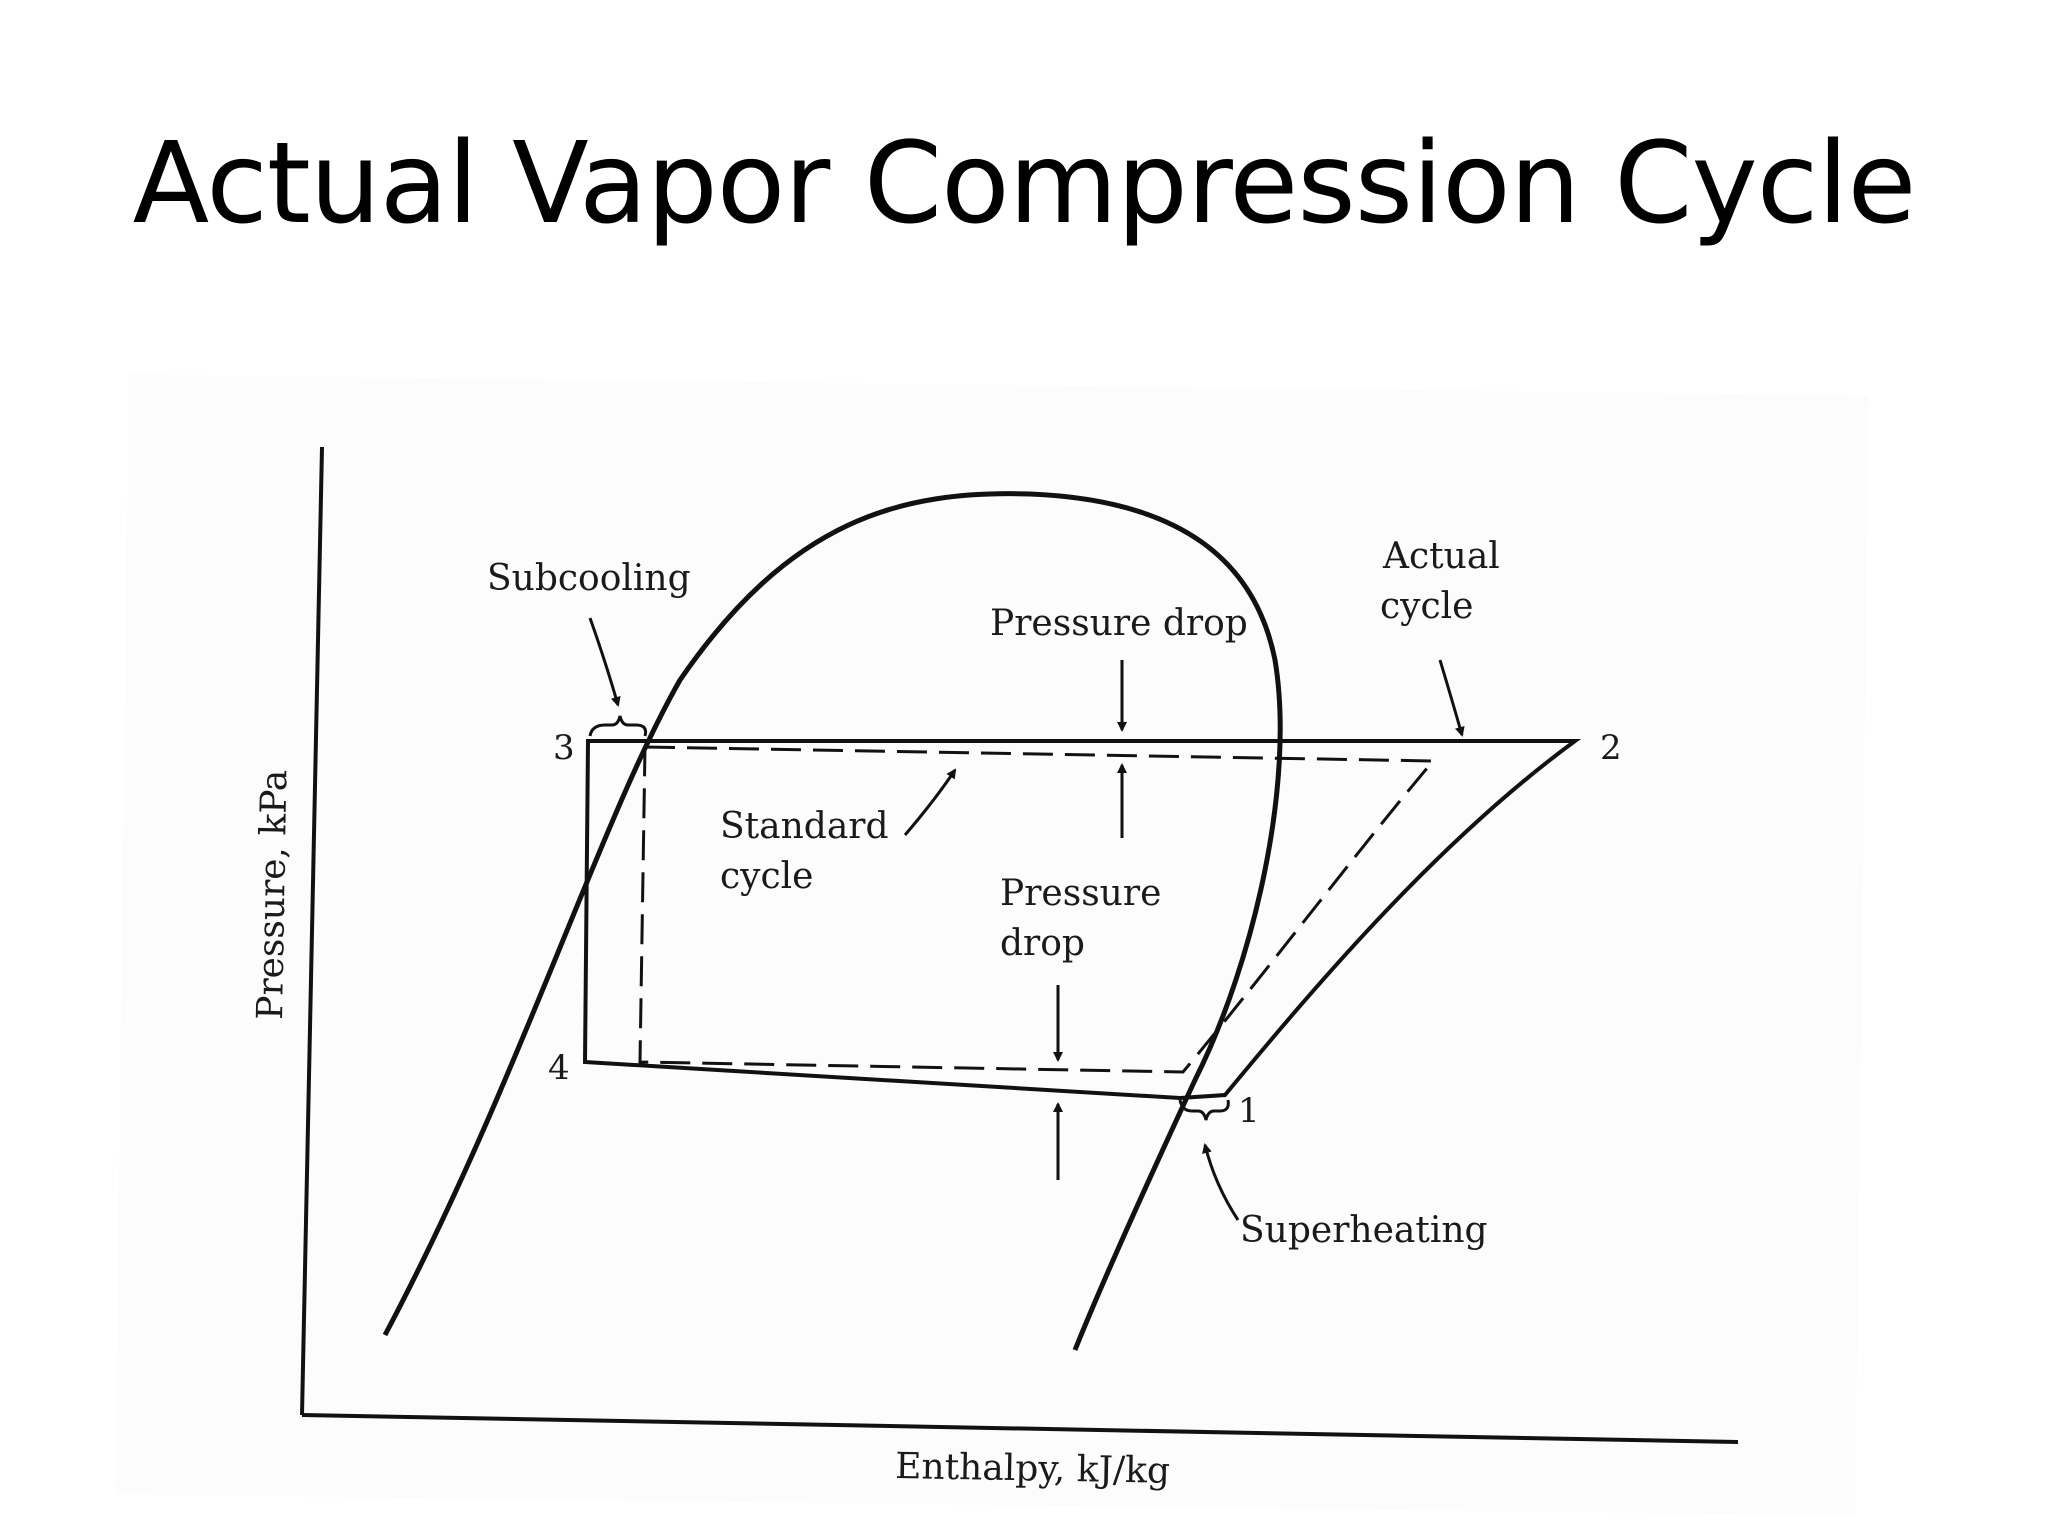 The width and height of the screenshot is (2048, 1536). I want to click on superheating-arrow, so click(1221, 1182).